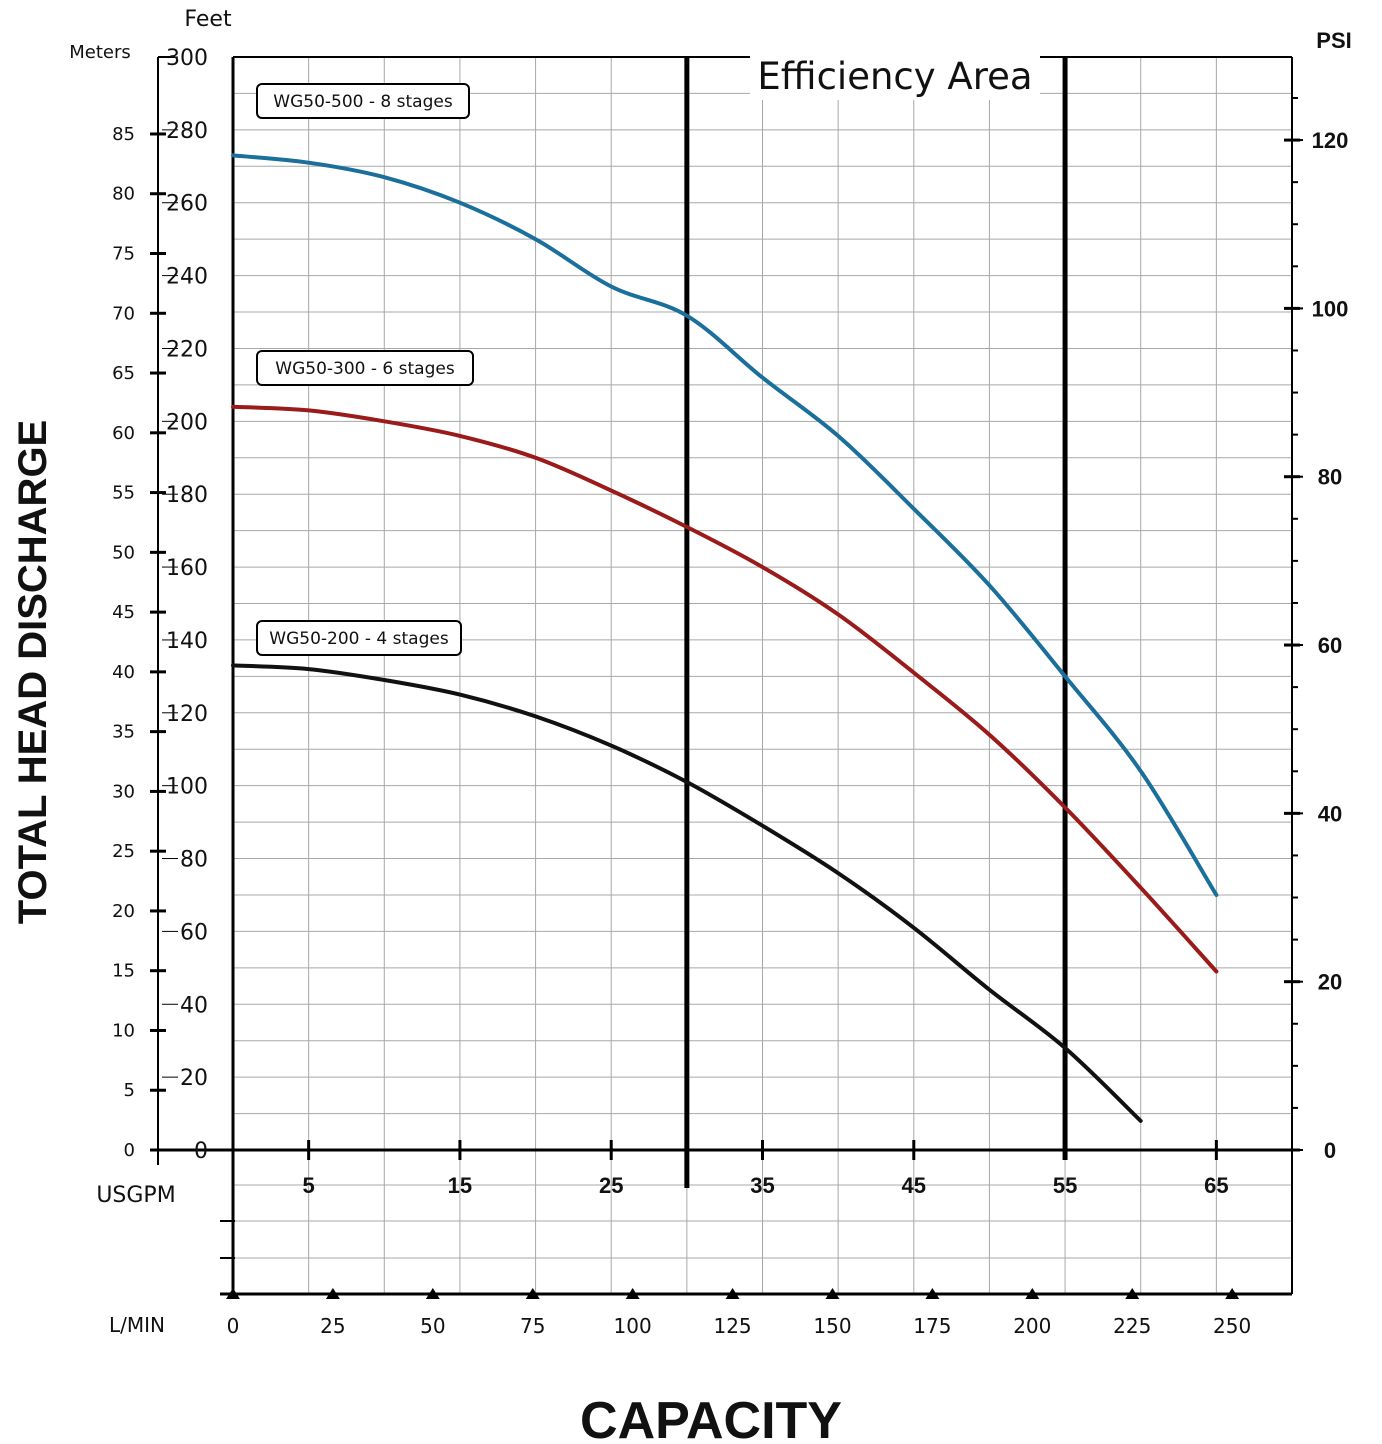  What do you see at coordinates (129, 1090) in the screenshot?
I see `meters-tick-label: 5` at bounding box center [129, 1090].